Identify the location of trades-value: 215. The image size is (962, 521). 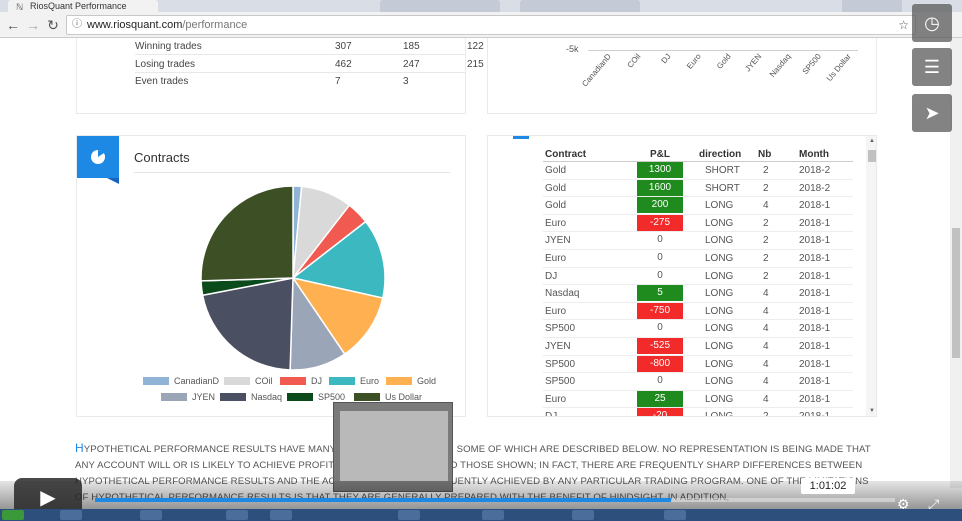
(475, 64).